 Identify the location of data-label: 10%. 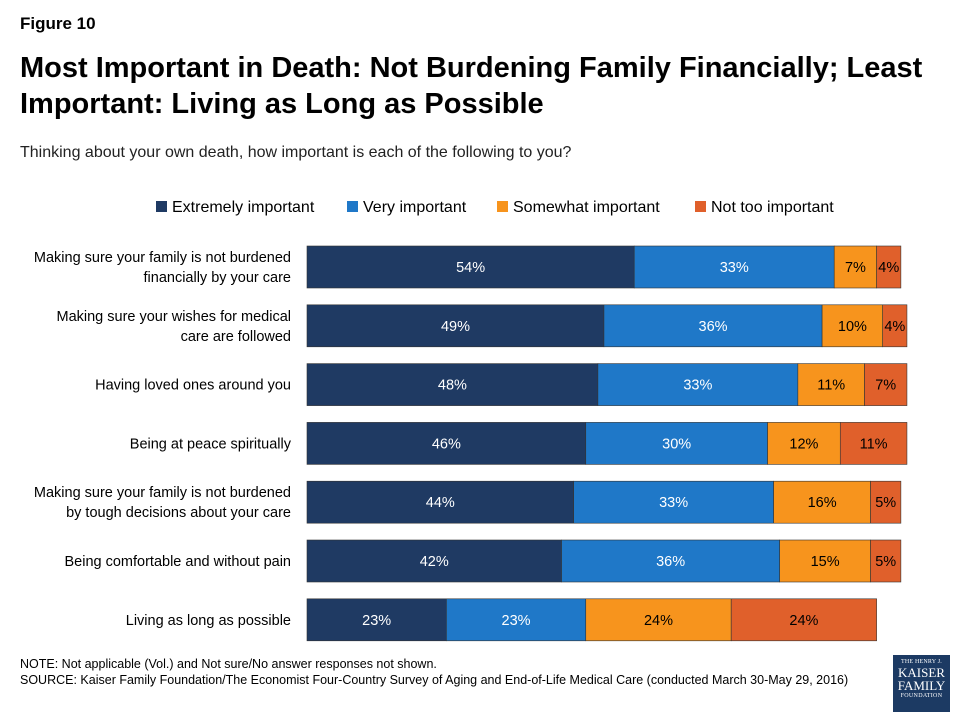
(852, 327).